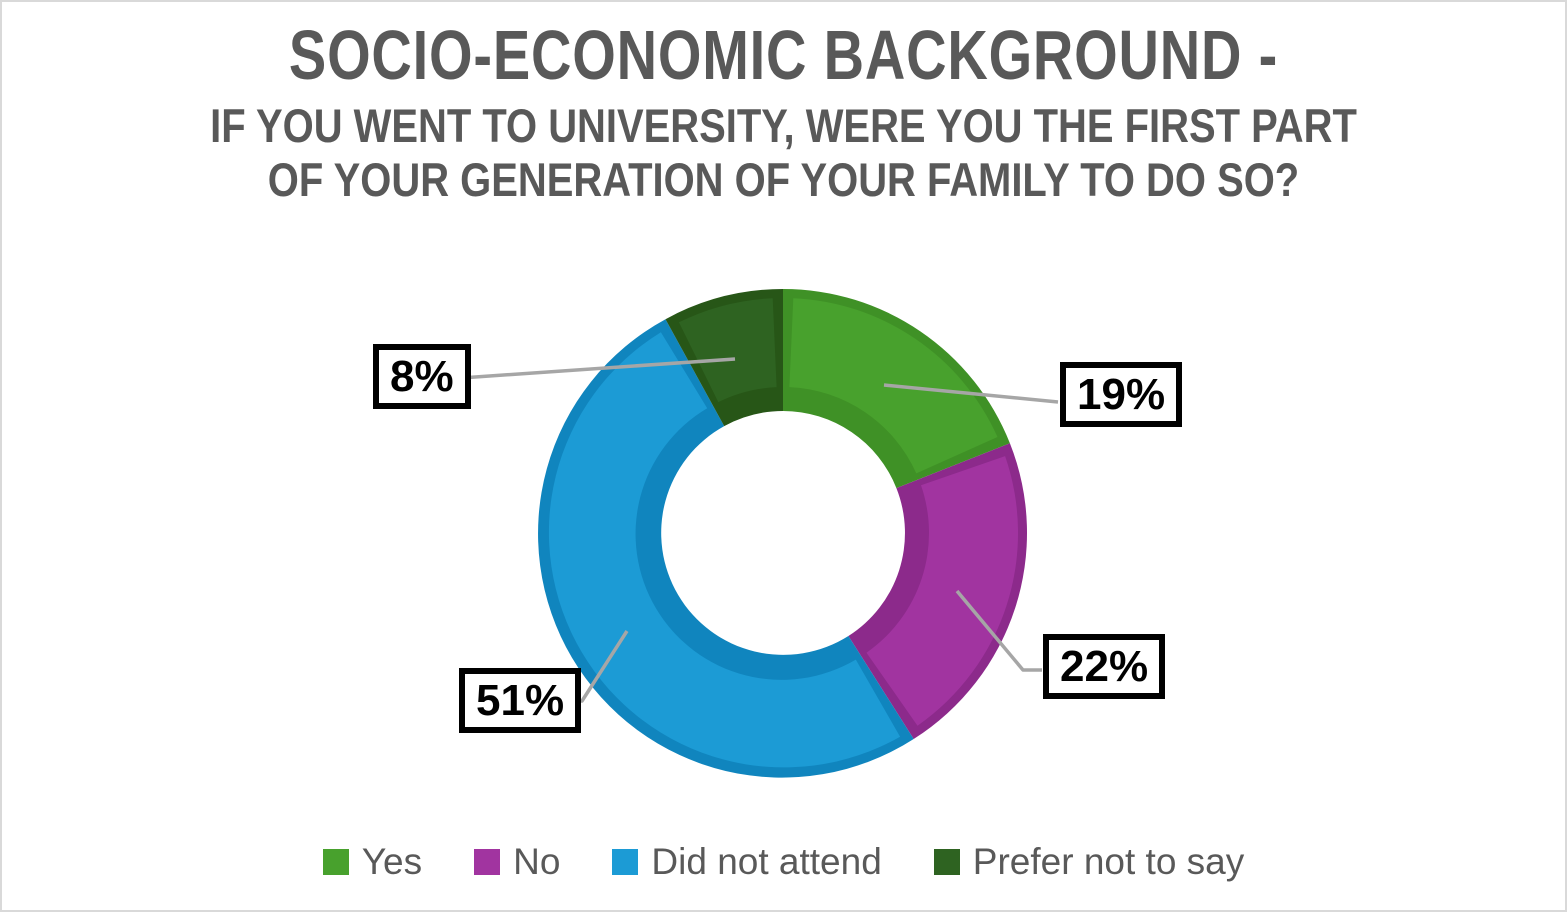 The image size is (1567, 912). What do you see at coordinates (487, 862) in the screenshot?
I see `legend-swatch-no` at bounding box center [487, 862].